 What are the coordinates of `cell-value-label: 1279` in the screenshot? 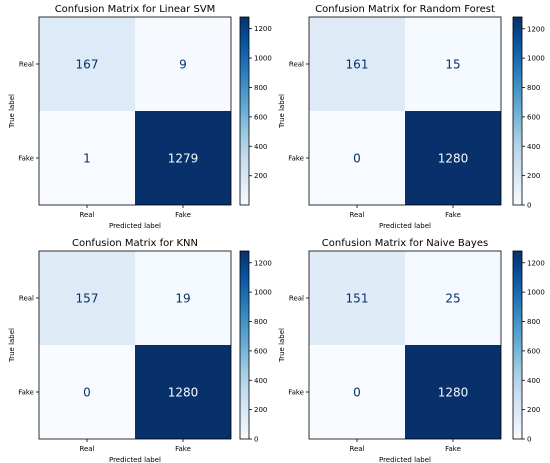 It's located at (183, 159).